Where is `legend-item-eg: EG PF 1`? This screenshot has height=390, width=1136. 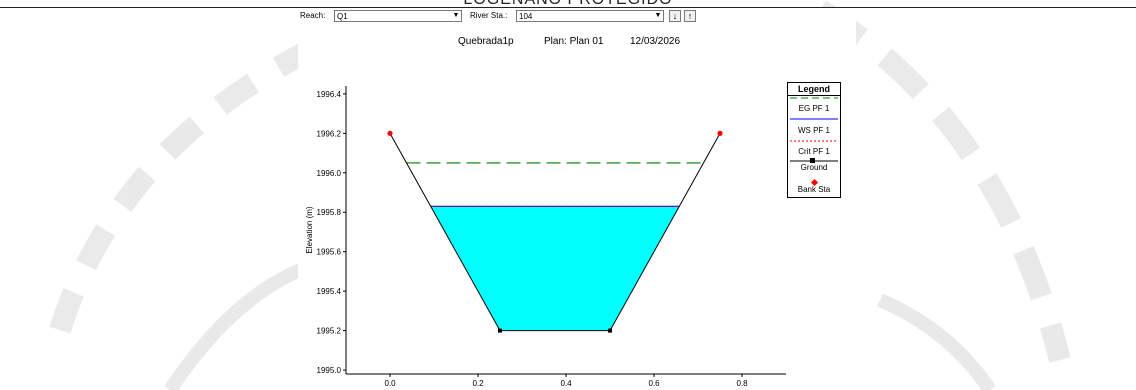 legend-item-eg: EG PF 1 is located at coordinates (814, 108).